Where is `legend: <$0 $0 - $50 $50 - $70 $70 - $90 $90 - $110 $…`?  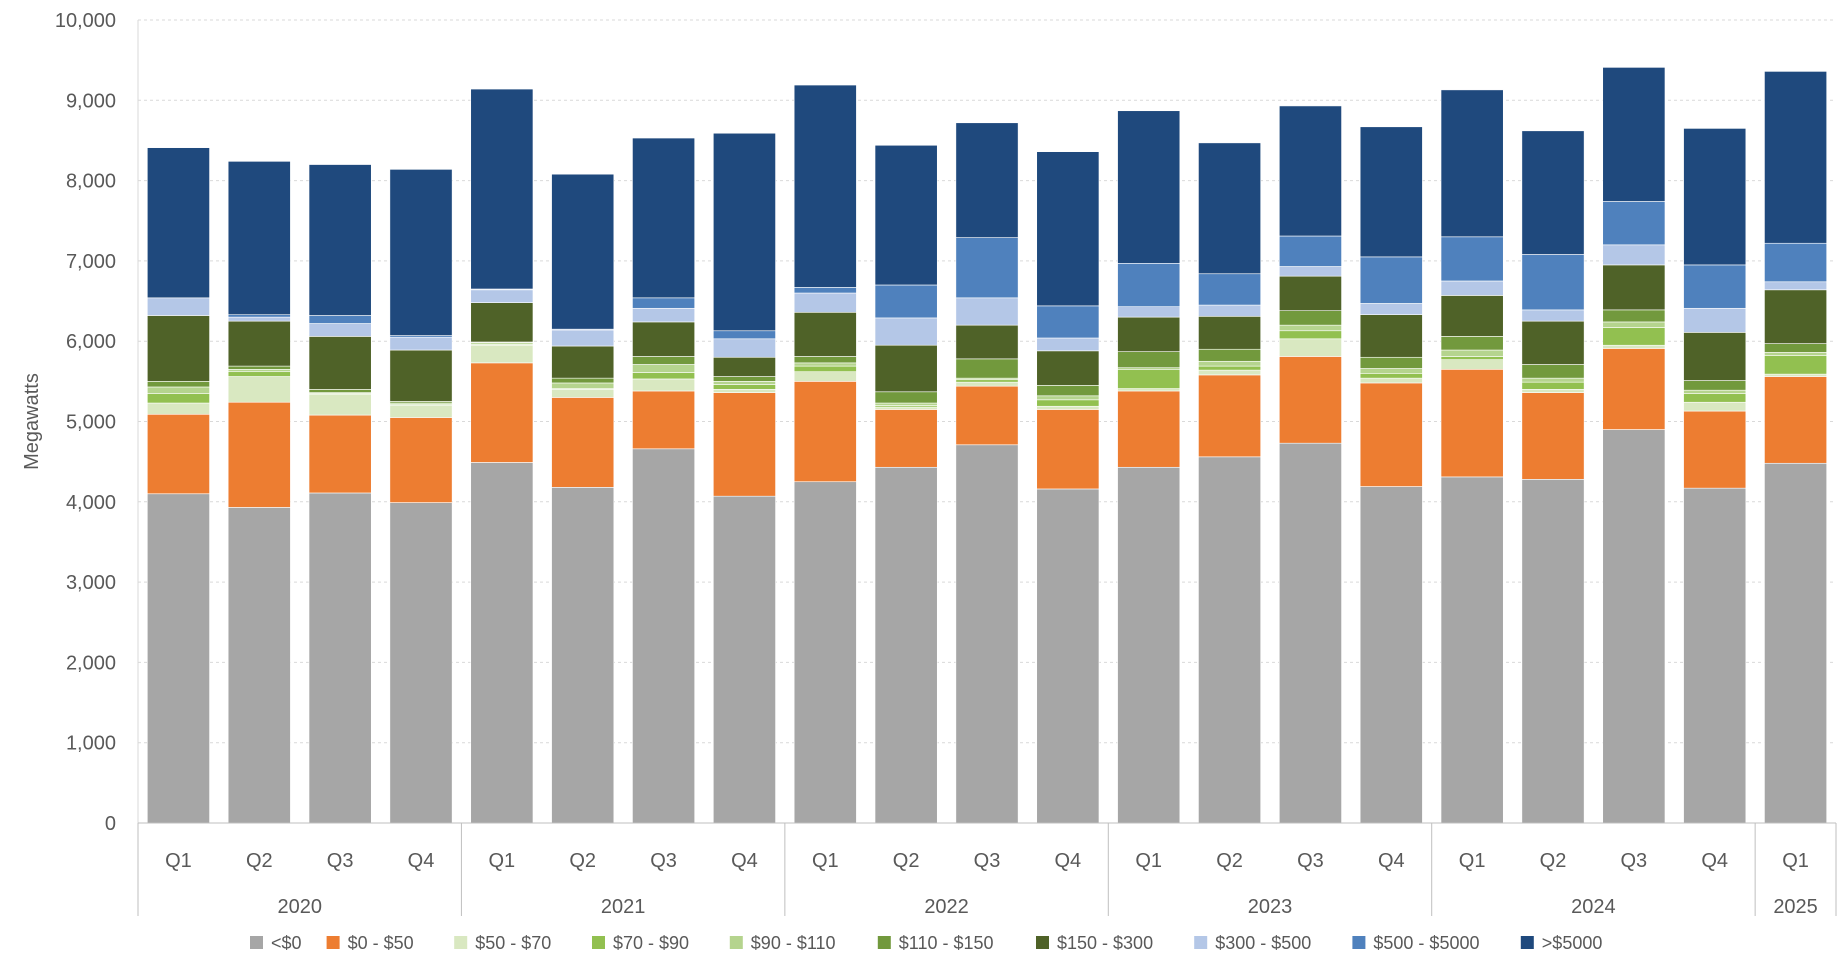
legend: <$0 $0 - $50 $50 - $70 $70 - $90 $90 - $110 $… is located at coordinates (926, 943).